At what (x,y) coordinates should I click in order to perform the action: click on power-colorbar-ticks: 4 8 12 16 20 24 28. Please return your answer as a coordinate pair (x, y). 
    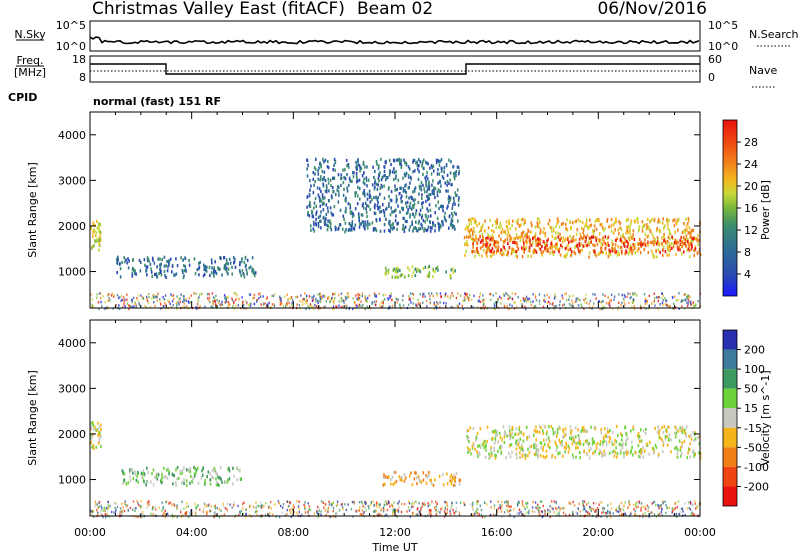
    Looking at the image, I should click on (747, 208).